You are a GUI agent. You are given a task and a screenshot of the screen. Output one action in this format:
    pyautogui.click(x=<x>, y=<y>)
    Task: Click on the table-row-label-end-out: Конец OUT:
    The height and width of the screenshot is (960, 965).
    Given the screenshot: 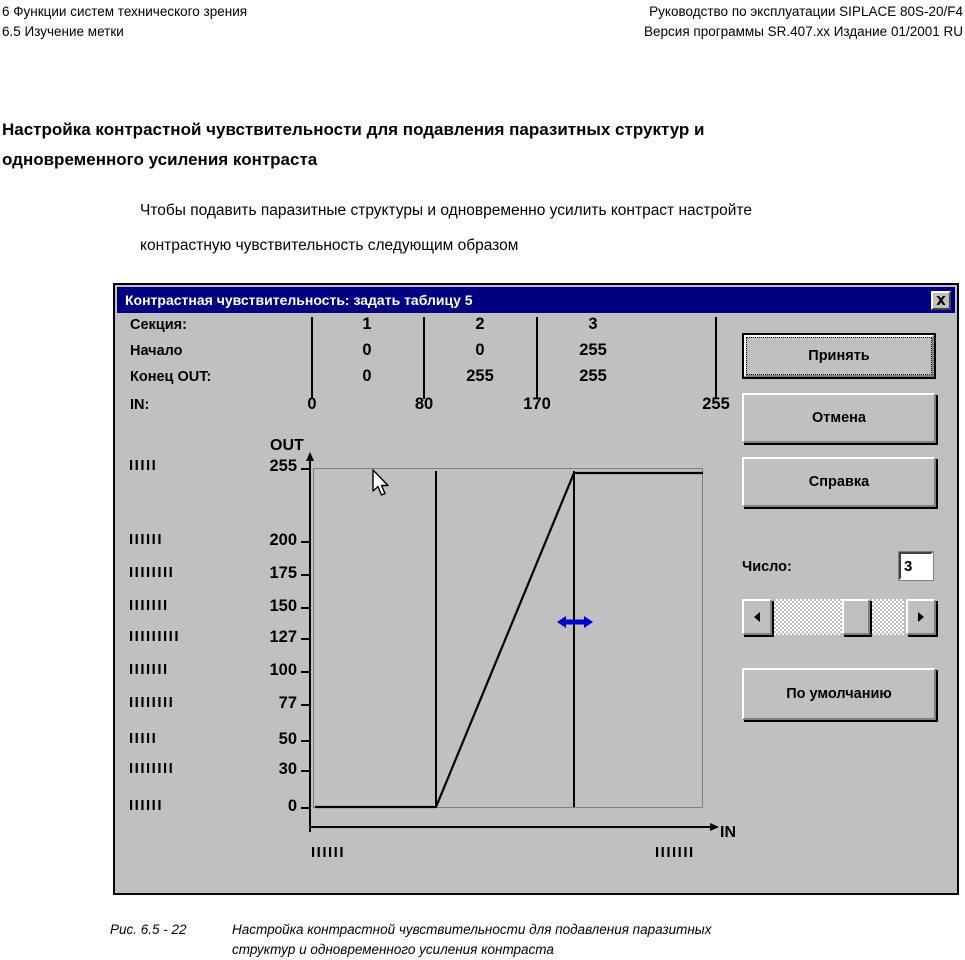 What is the action you would take?
    pyautogui.click(x=171, y=377)
    